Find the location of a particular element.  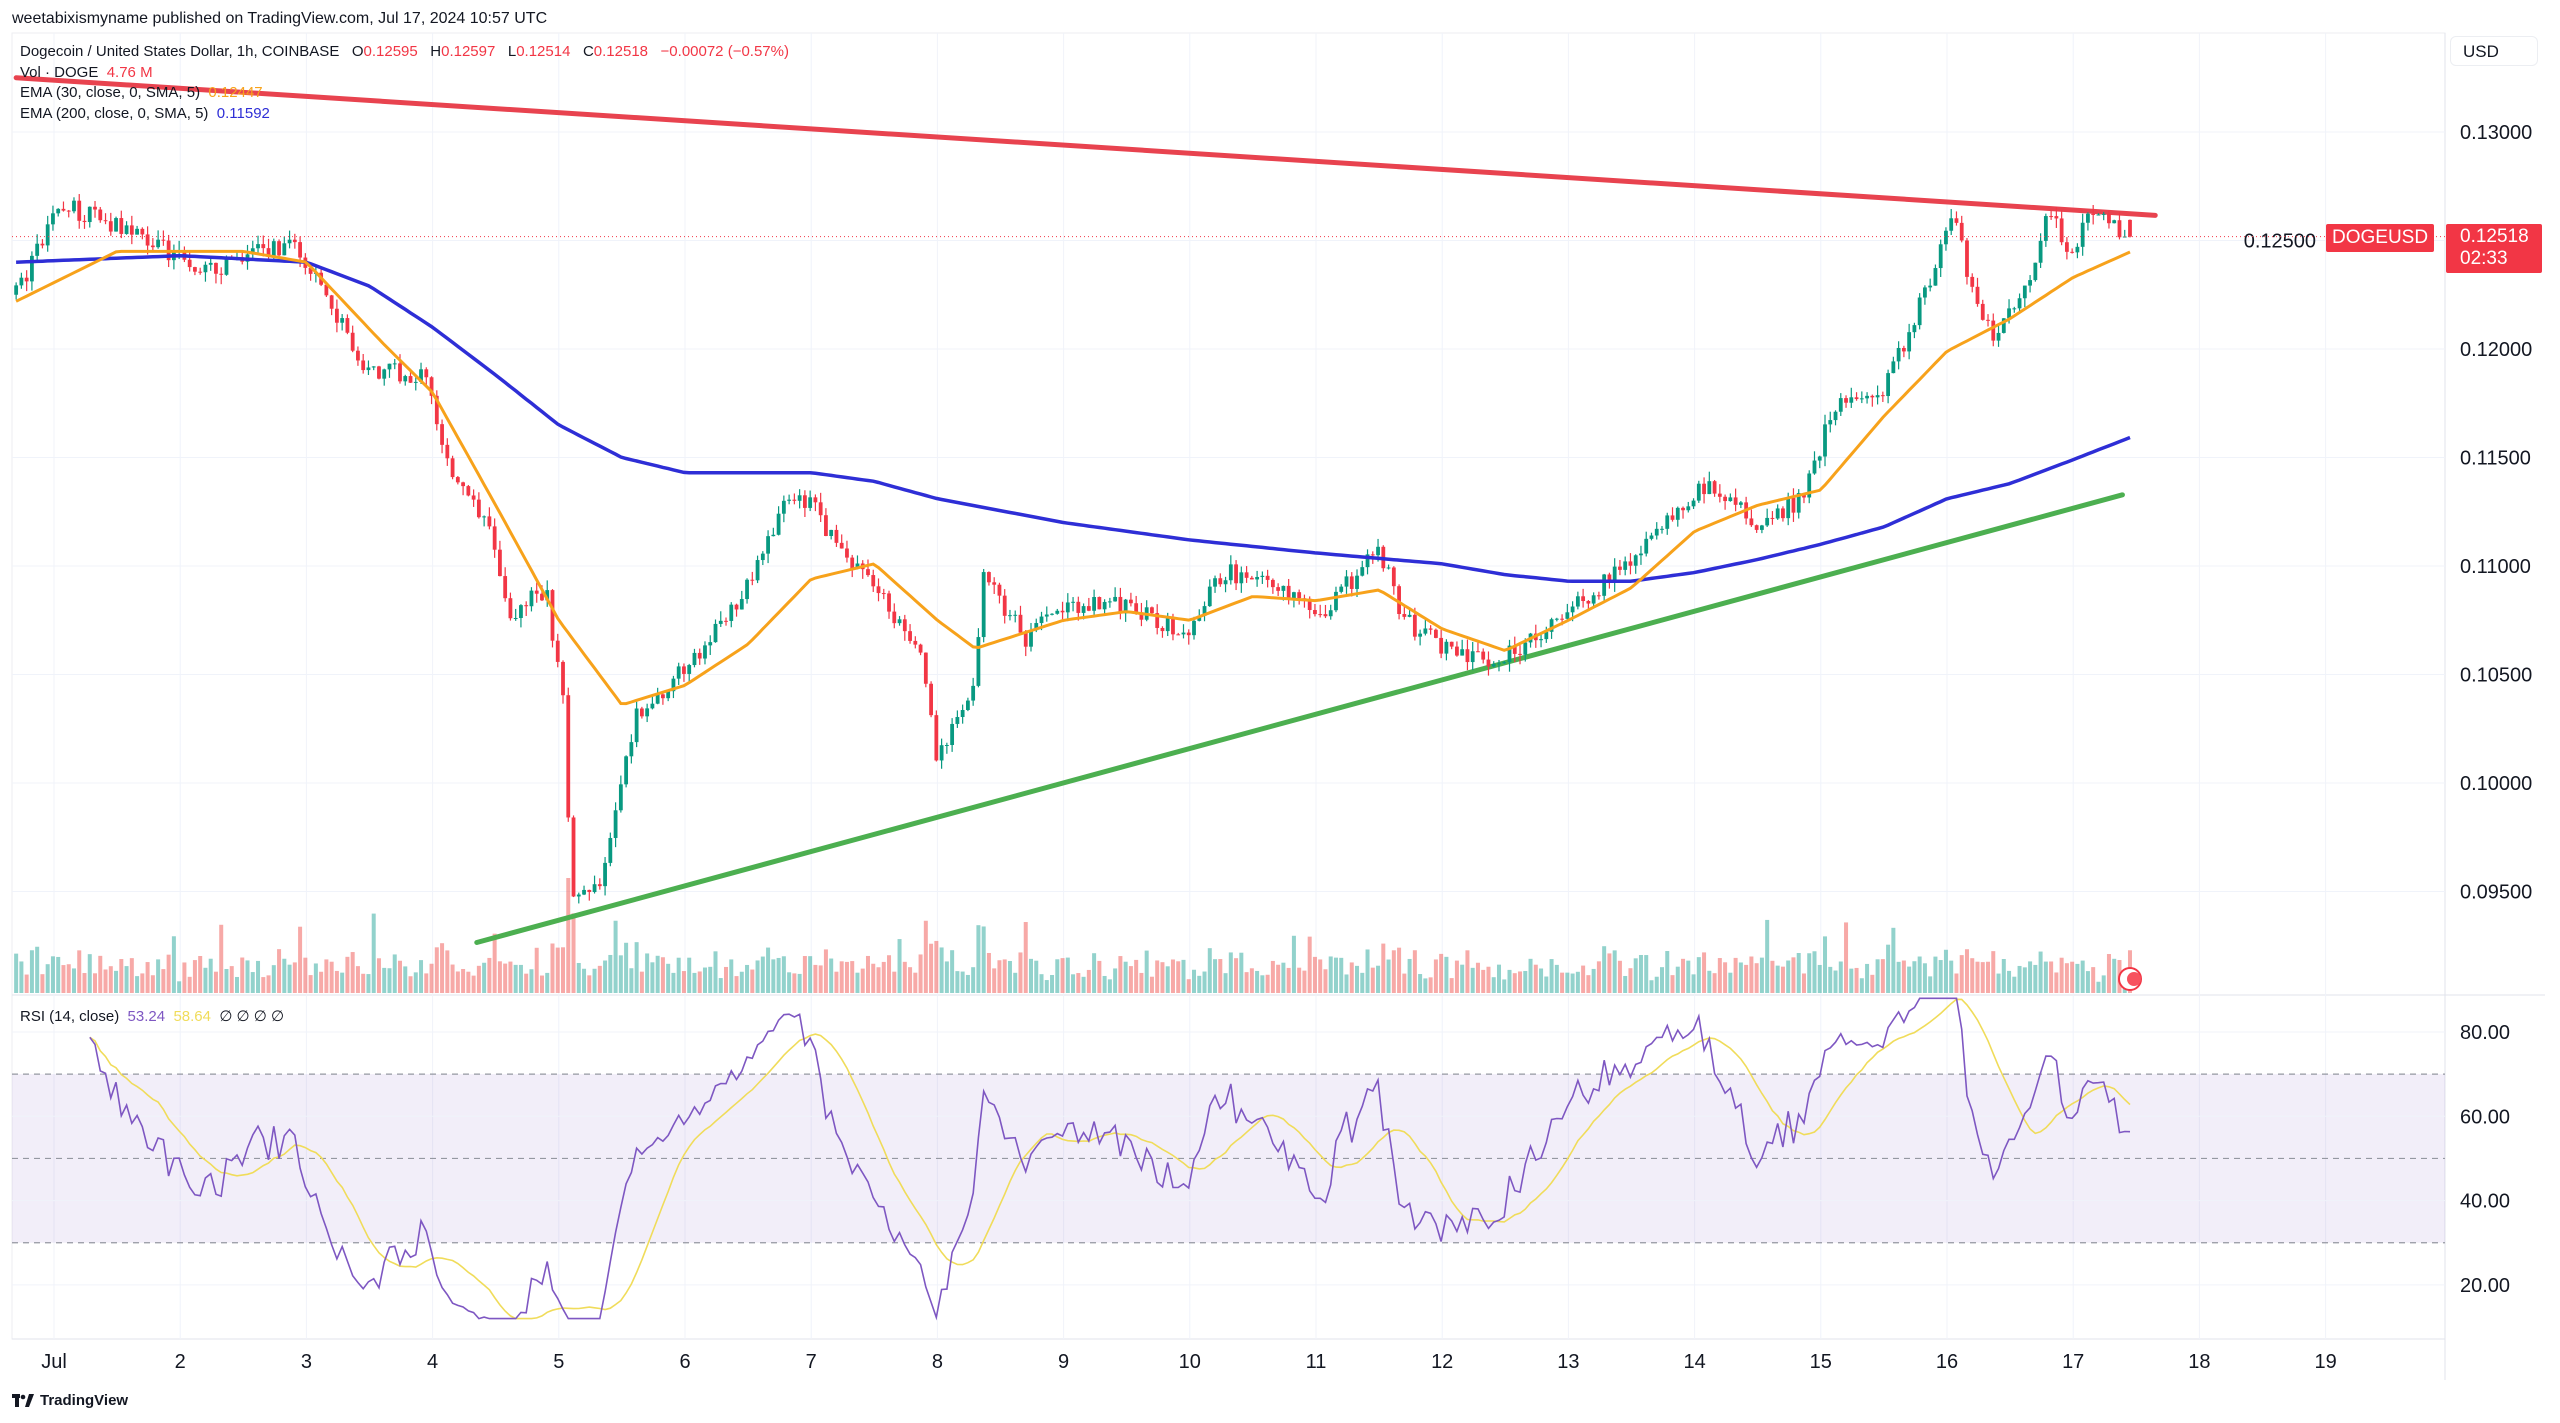

x-tick-label: 19 is located at coordinates (2325, 1362).